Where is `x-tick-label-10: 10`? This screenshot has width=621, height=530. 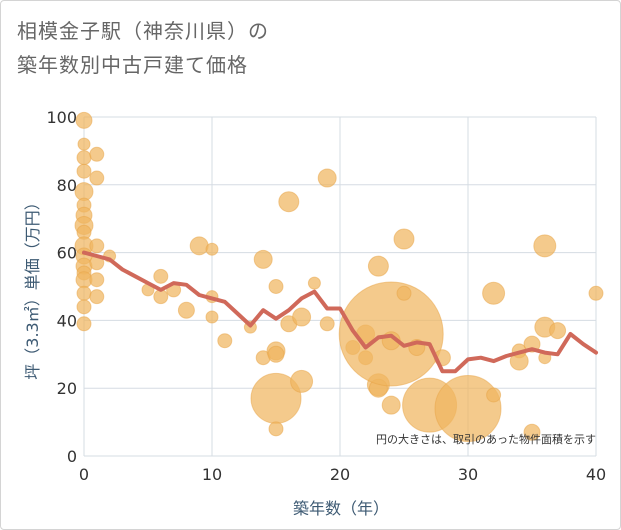
x-tick-label-10: 10 is located at coordinates (212, 474).